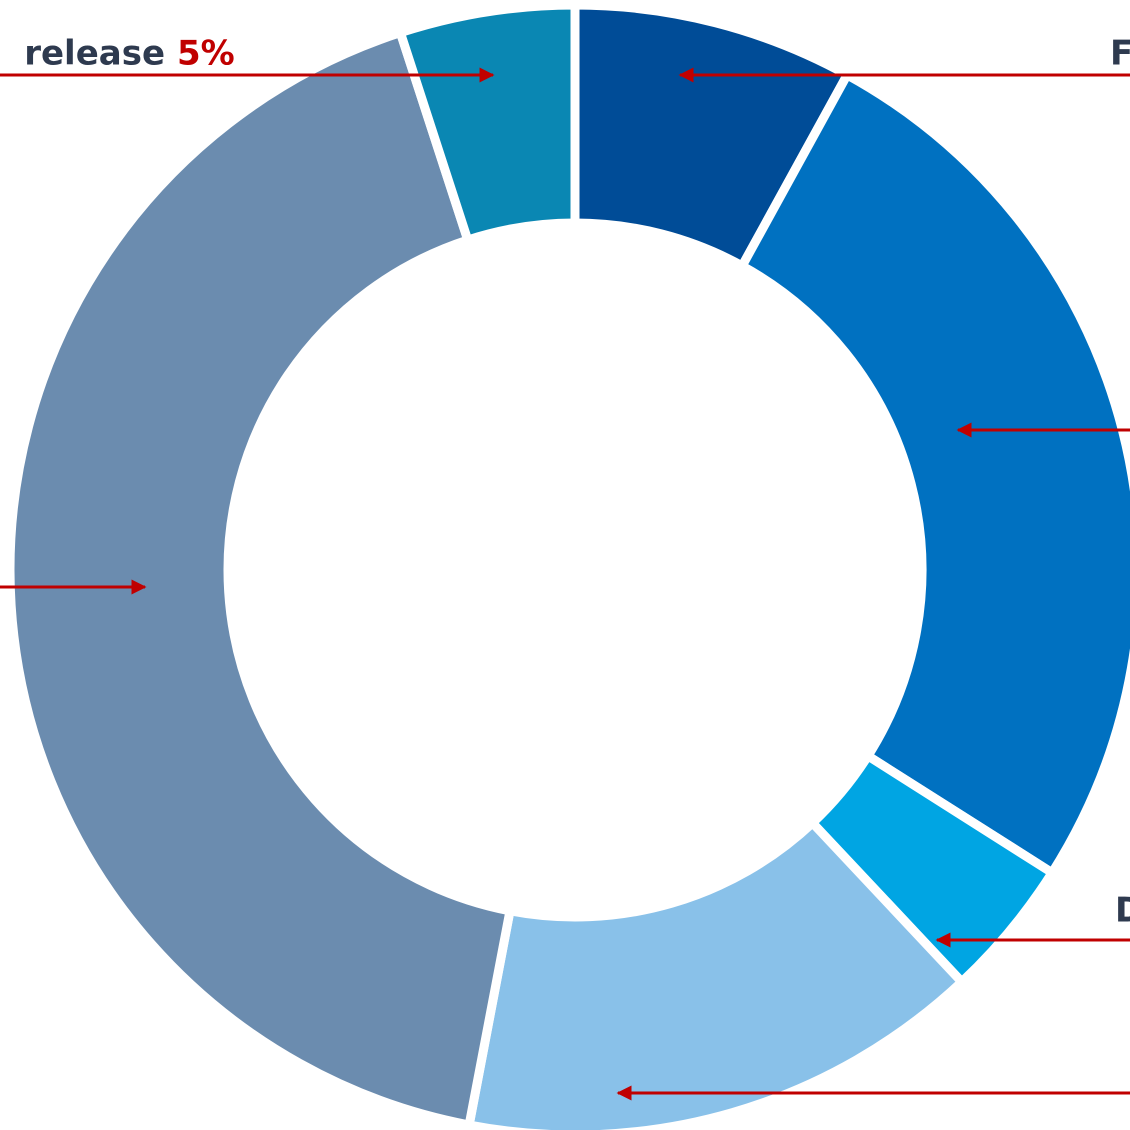 This screenshot has height=1130, width=1130. I want to click on category-label: release, so click(94, 54).